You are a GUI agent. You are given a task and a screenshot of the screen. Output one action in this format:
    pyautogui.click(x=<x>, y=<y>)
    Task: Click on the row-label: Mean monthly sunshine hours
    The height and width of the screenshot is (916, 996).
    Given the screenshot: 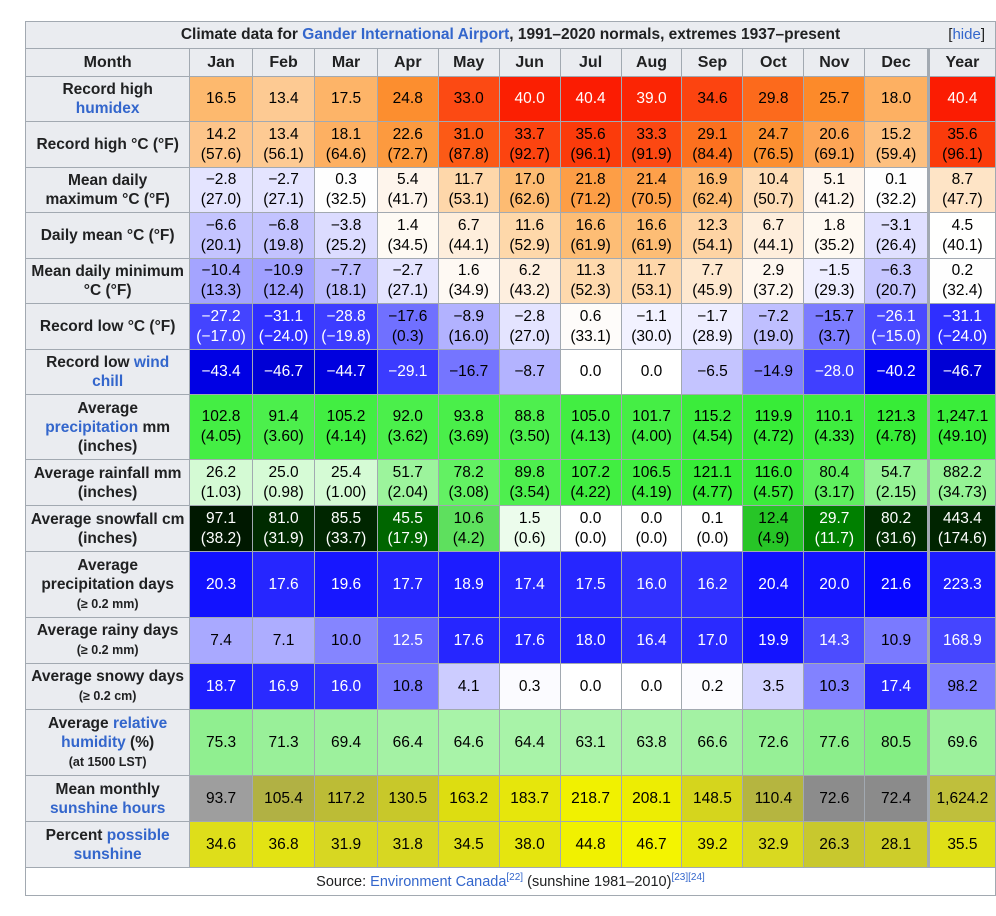 What is the action you would take?
    pyautogui.click(x=107, y=798)
    